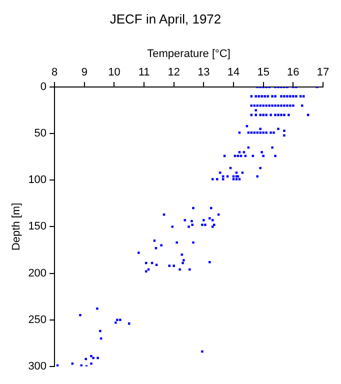 The height and width of the screenshot is (384, 341). Describe the element at coordinates (174, 72) in the screenshot. I see `x-tick-label: 12` at that location.